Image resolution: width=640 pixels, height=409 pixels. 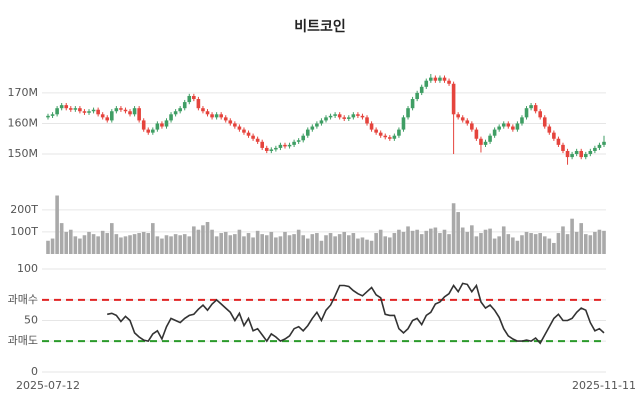 What do you see at coordinates (23, 299) in the screenshot?
I see `y-tick-label: 과매수` at bounding box center [23, 299].